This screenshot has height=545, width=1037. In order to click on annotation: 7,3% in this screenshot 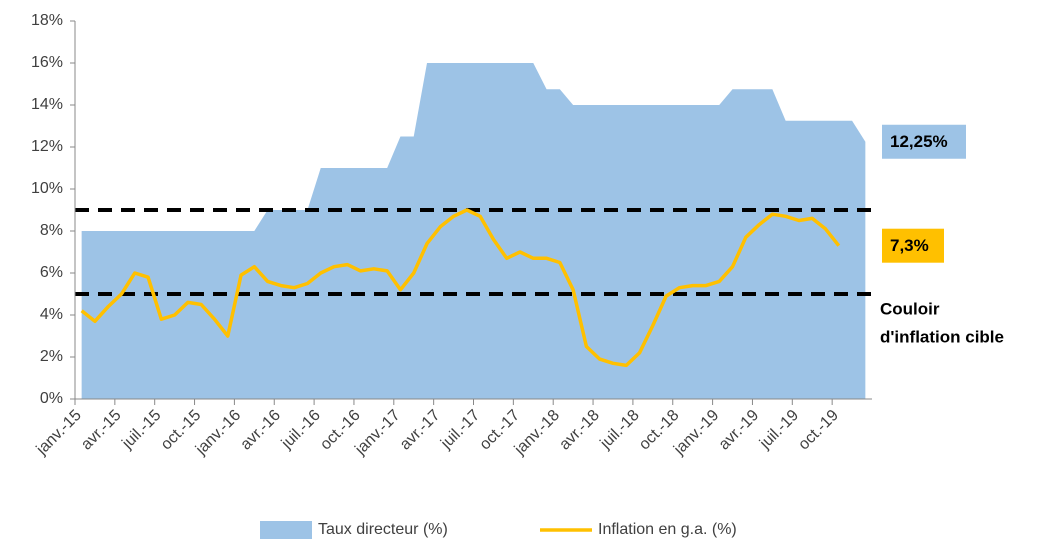, I will do `click(909, 245)`.